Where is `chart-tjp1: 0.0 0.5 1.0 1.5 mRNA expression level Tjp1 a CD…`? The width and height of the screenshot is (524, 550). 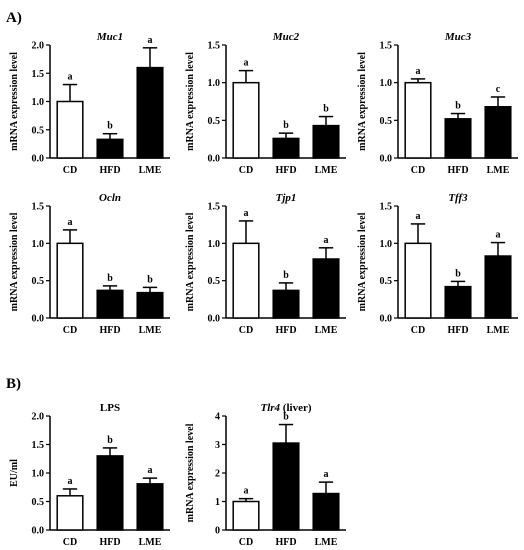 chart-tjp1: 0.0 0.5 1.0 1.5 mRNA expression level Tjp1 a CD… is located at coordinates (265, 264).